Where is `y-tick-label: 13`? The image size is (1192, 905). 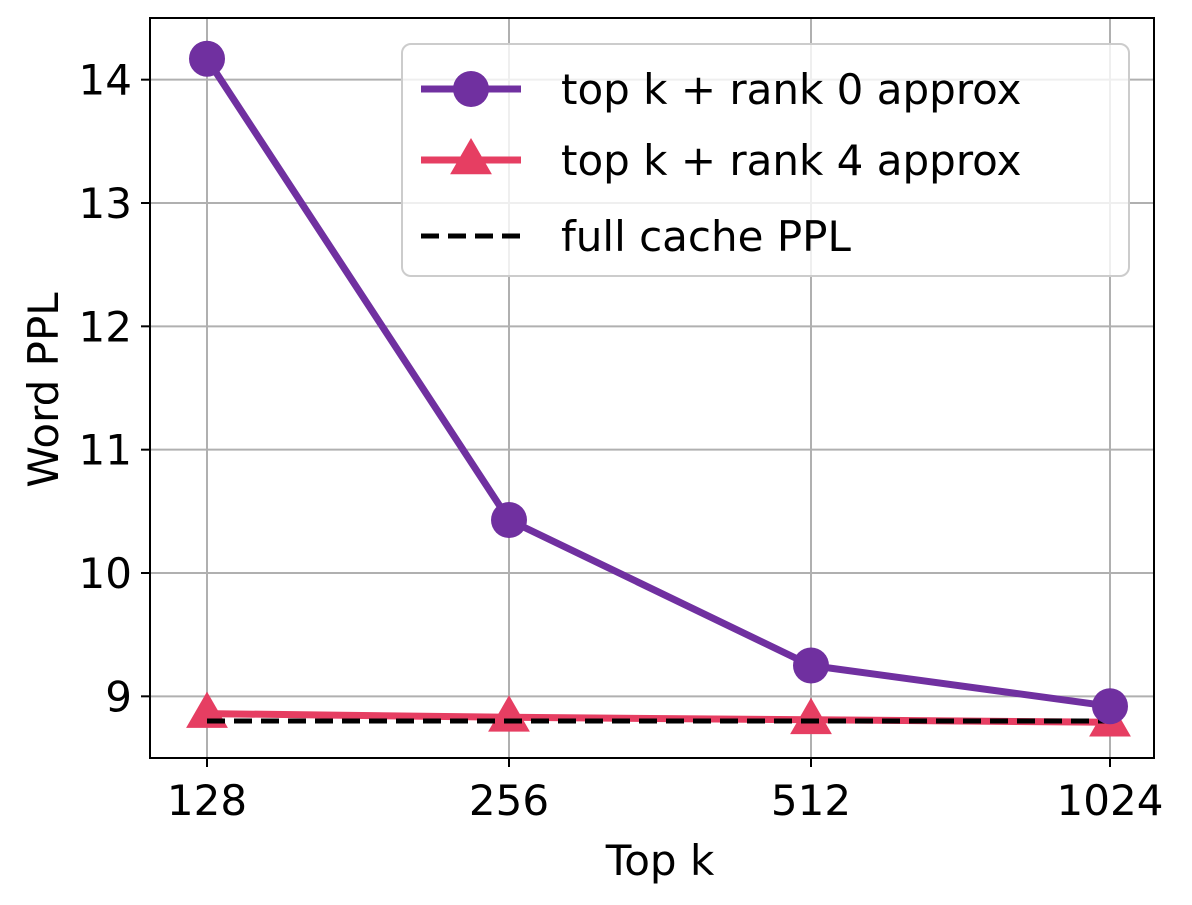 y-tick-label: 13 is located at coordinates (105, 203).